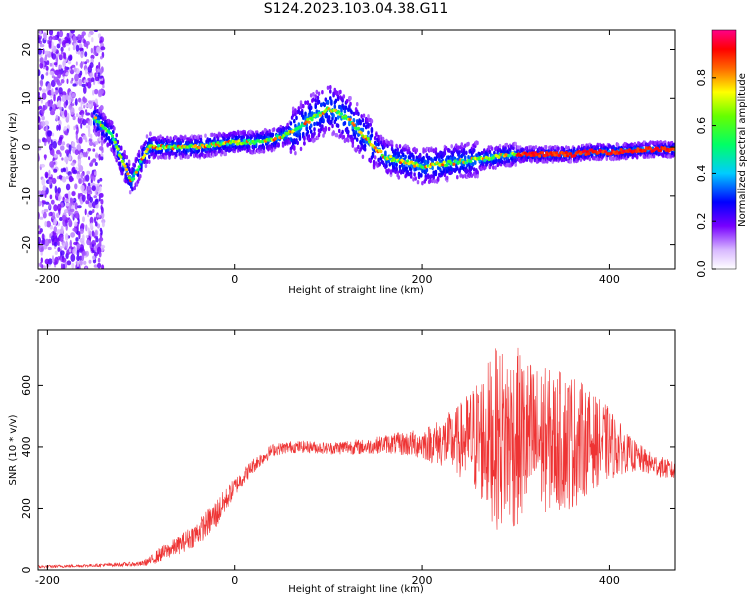 The height and width of the screenshot is (600, 750). Describe the element at coordinates (705, 173) in the screenshot. I see `colorbar-ticks: 0.0 0.2 0.4 0.6 0.8` at that location.